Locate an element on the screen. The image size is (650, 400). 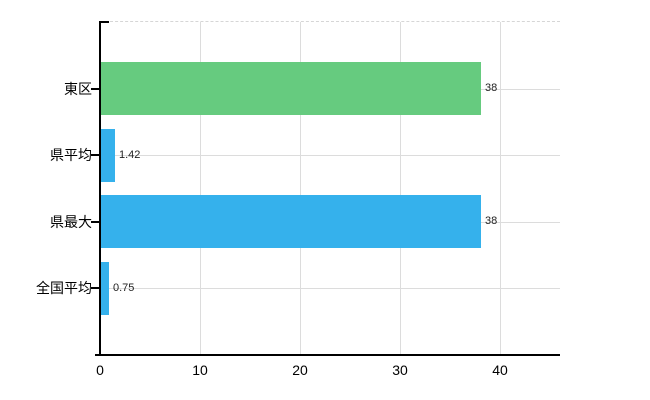
y-axis-cap is located at coordinates (104, 22).